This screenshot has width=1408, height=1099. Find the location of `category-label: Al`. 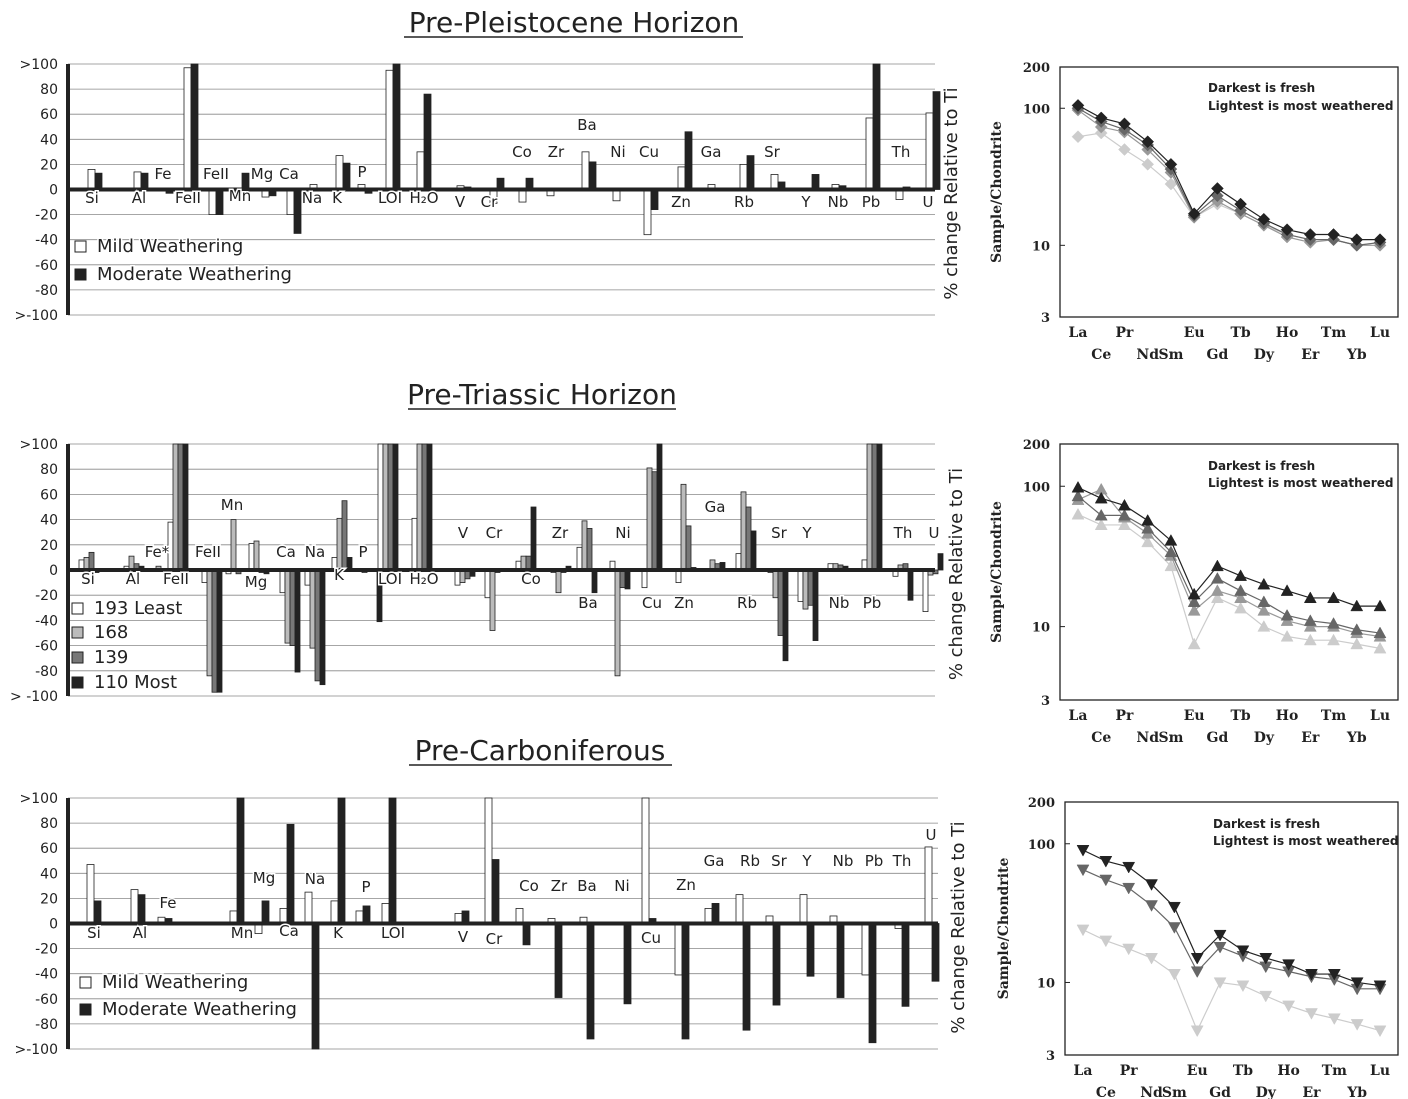

category-label: Al is located at coordinates (139, 198).